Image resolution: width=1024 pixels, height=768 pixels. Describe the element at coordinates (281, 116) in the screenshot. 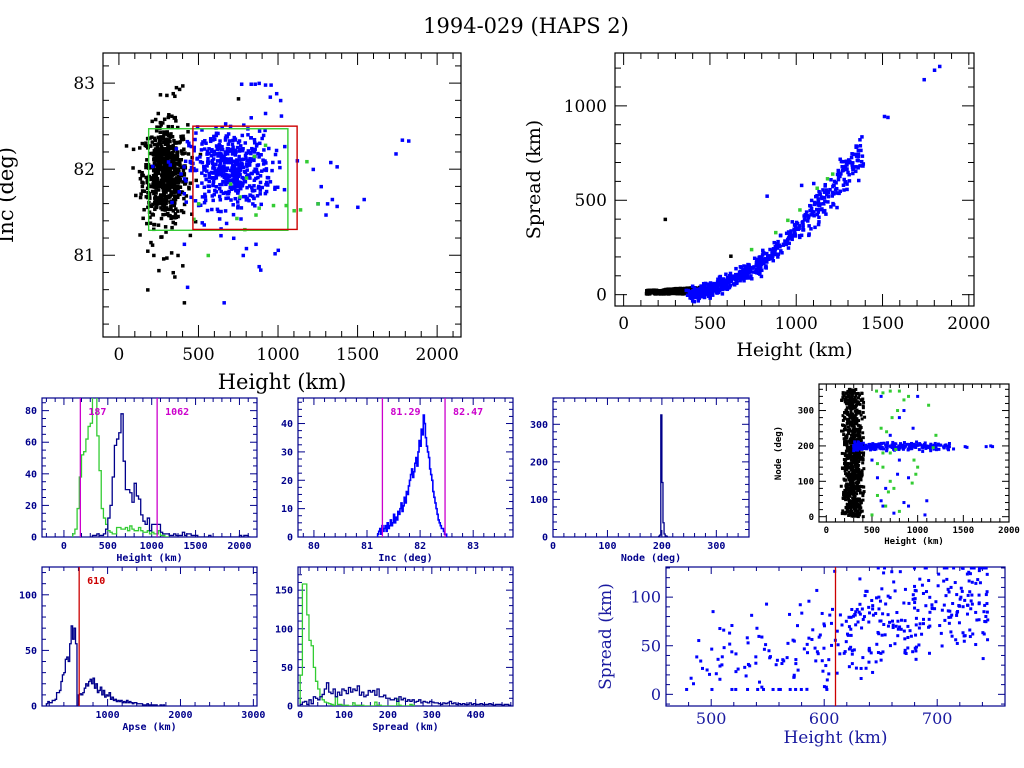

I see `data-point-blue-scattered` at that location.